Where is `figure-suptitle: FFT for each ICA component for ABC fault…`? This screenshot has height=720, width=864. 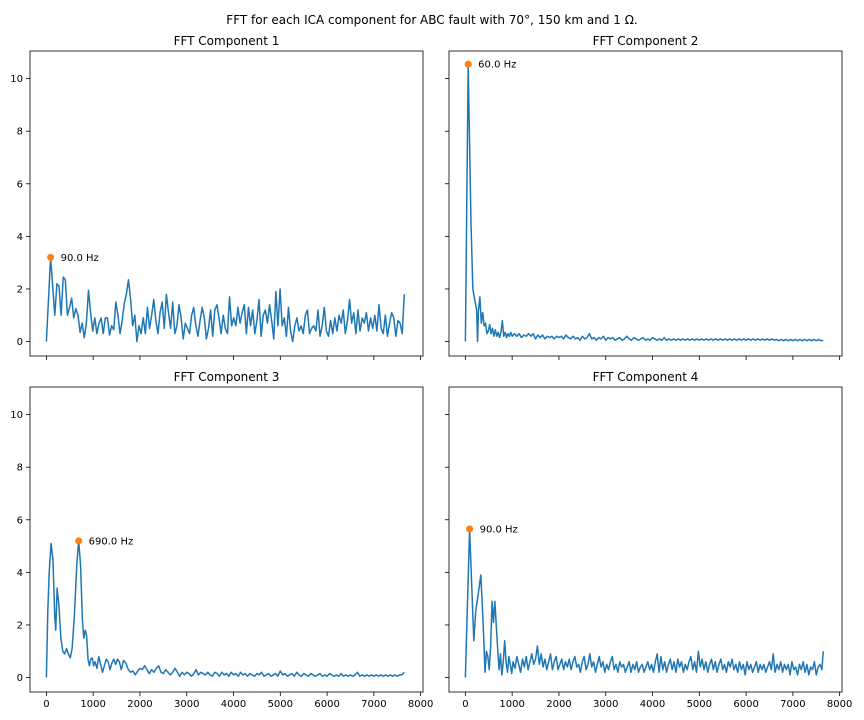
figure-suptitle: FFT for each ICA component for ABC fault… is located at coordinates (431, 20).